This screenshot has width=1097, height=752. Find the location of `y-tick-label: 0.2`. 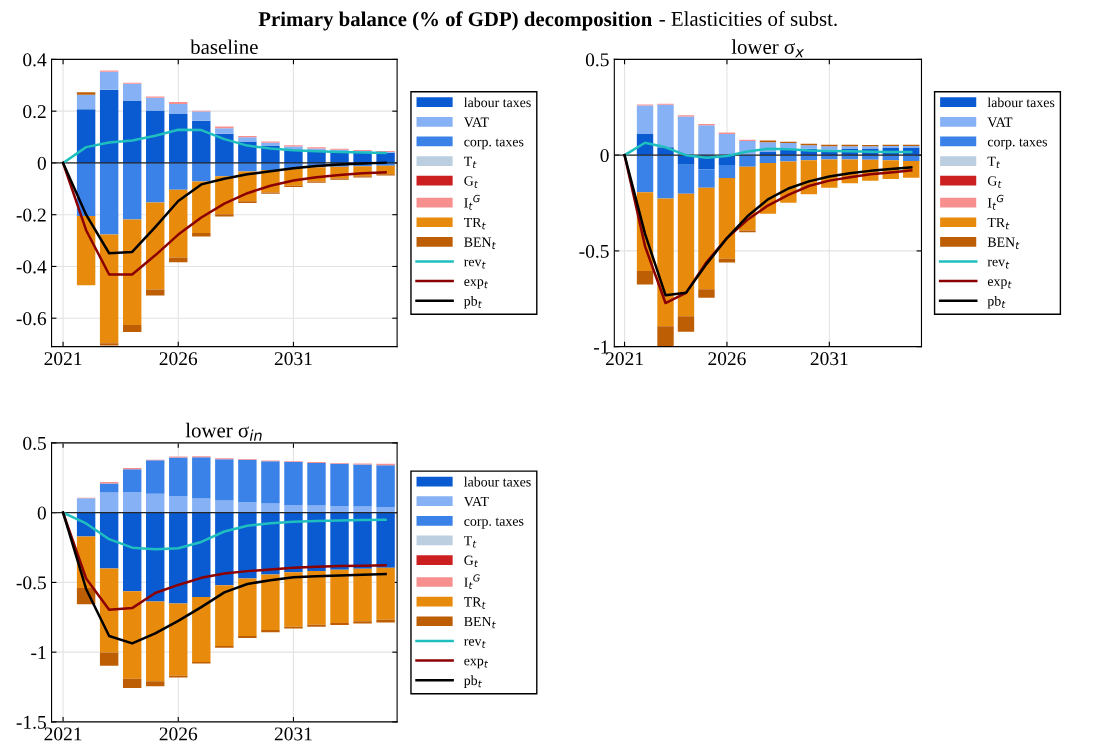

y-tick-label: 0.2 is located at coordinates (34, 111).